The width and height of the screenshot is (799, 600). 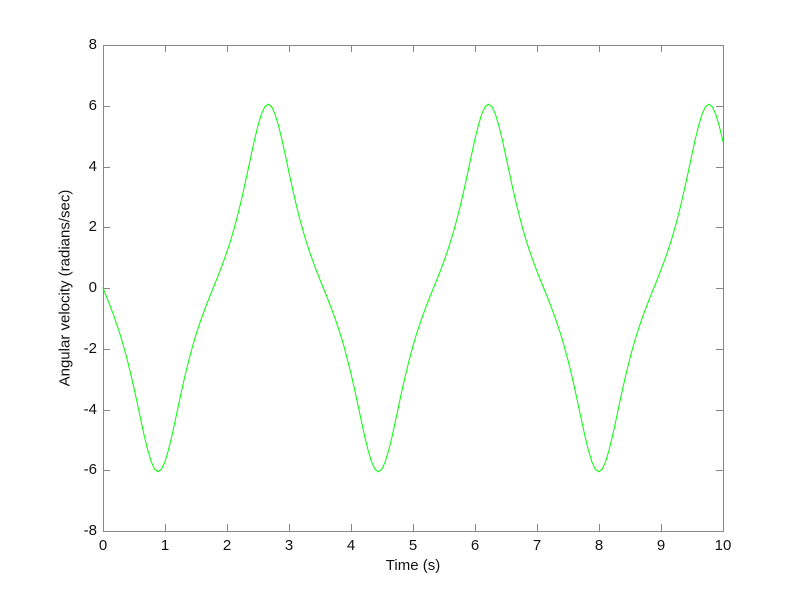 What do you see at coordinates (92, 227) in the screenshot?
I see `y-tick-label: 2` at bounding box center [92, 227].